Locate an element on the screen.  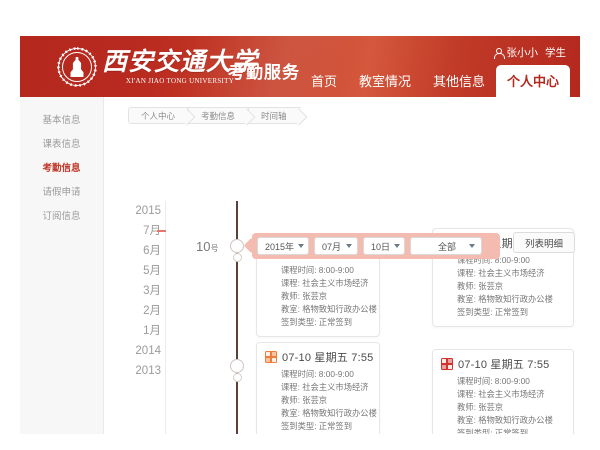
sidebar: 基本信息 课表信息 考勤信息 请假申请 订阅信息 is located at coordinates (62, 265).